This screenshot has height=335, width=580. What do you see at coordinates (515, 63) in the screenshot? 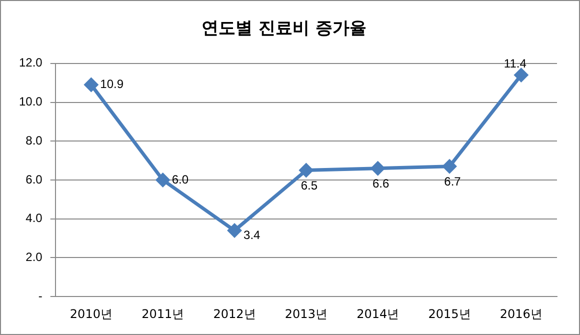
I see `data-label: 11.4` at bounding box center [515, 63].